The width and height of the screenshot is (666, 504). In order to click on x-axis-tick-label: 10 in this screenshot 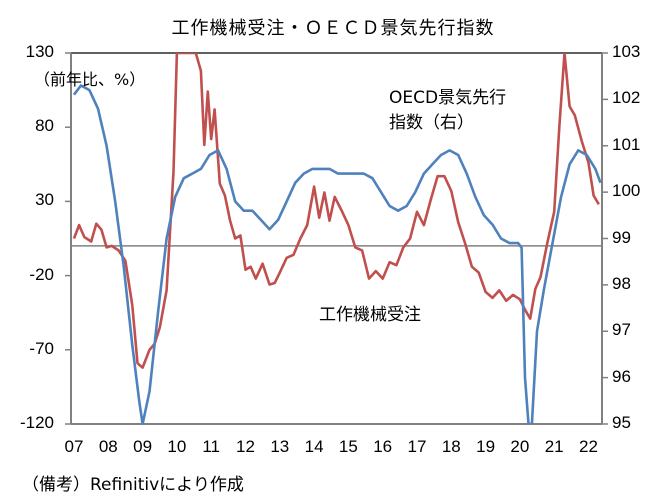, I will do `click(177, 446)`.